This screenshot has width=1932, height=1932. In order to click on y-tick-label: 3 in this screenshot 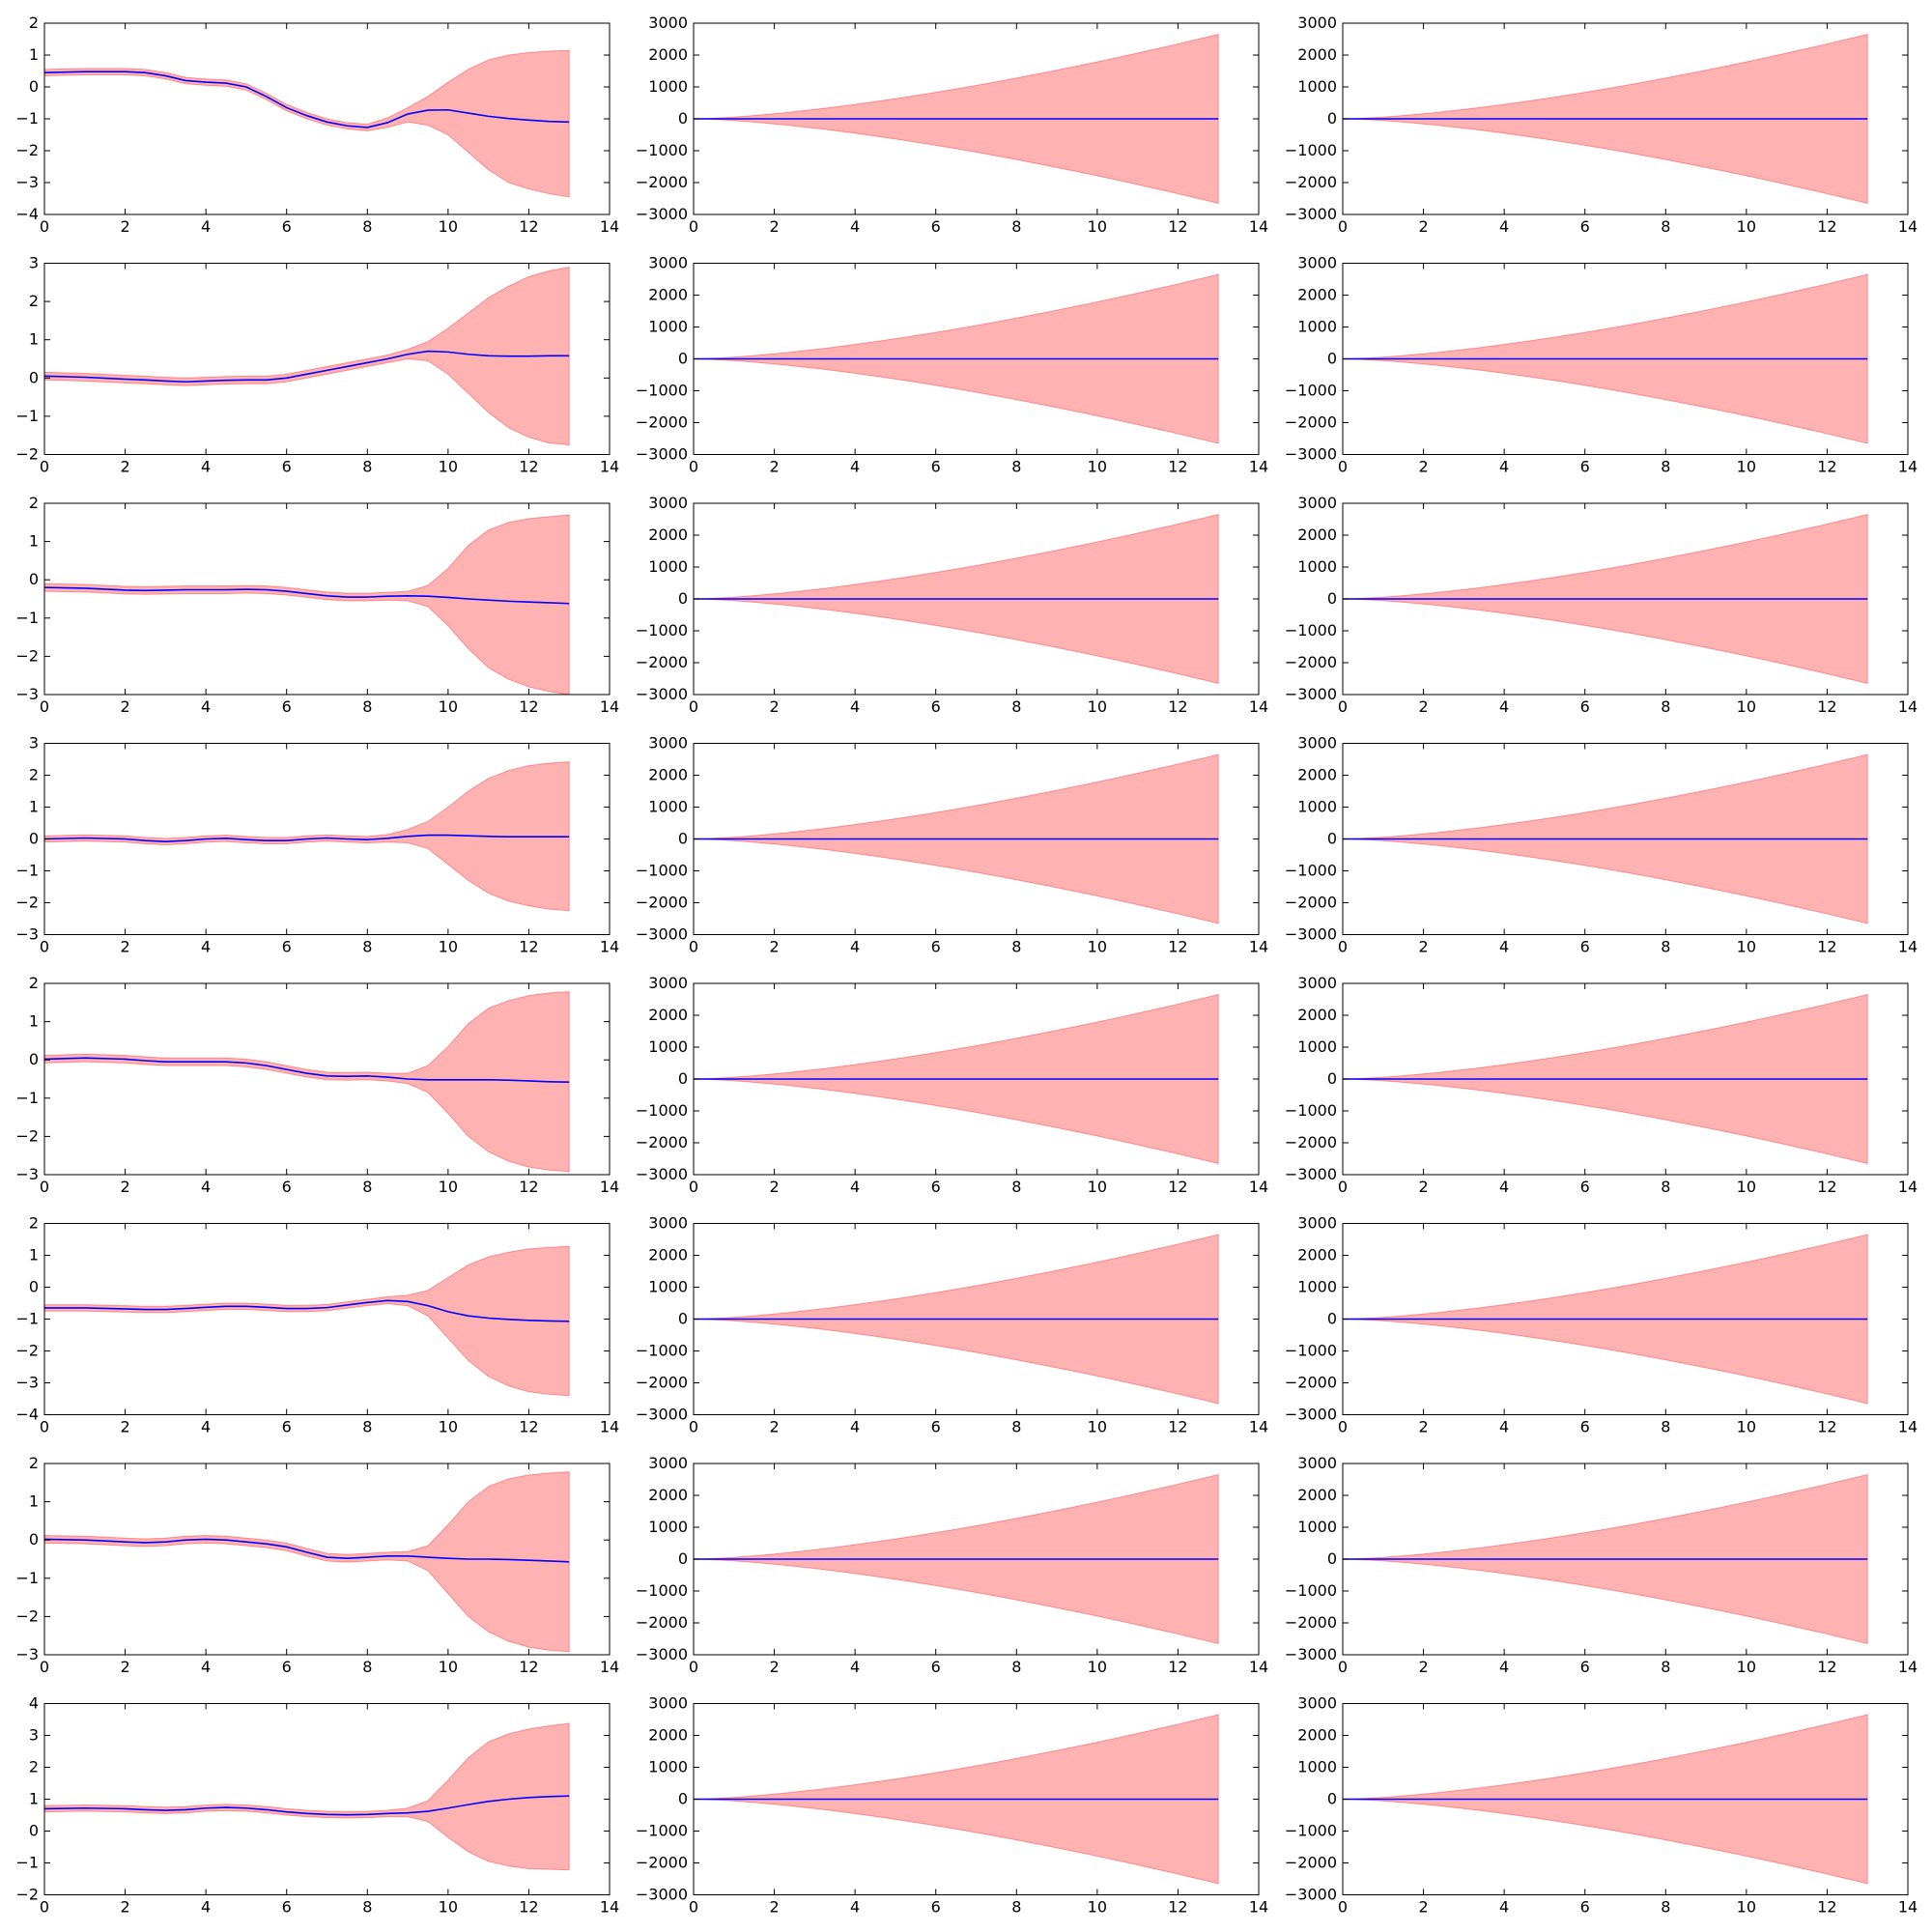, I will do `click(34, 743)`.